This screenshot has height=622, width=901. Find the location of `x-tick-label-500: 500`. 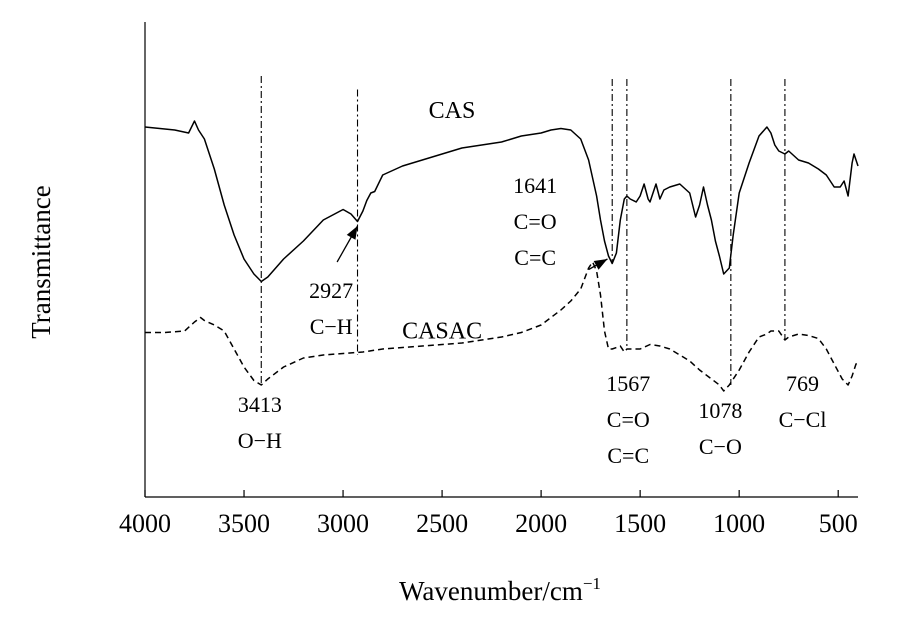

x-tick-label-500: 500 is located at coordinates (838, 523).